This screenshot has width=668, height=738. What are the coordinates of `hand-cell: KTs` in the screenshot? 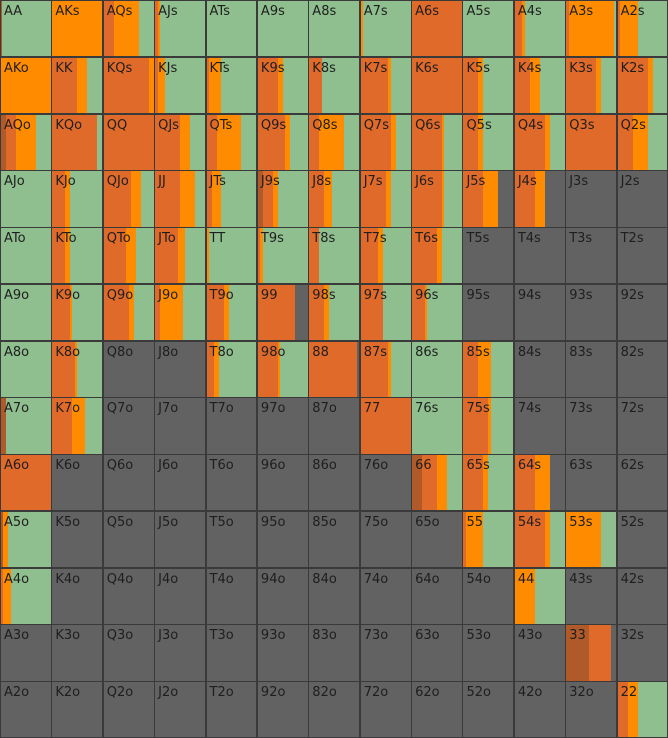 It's located at (231, 85).